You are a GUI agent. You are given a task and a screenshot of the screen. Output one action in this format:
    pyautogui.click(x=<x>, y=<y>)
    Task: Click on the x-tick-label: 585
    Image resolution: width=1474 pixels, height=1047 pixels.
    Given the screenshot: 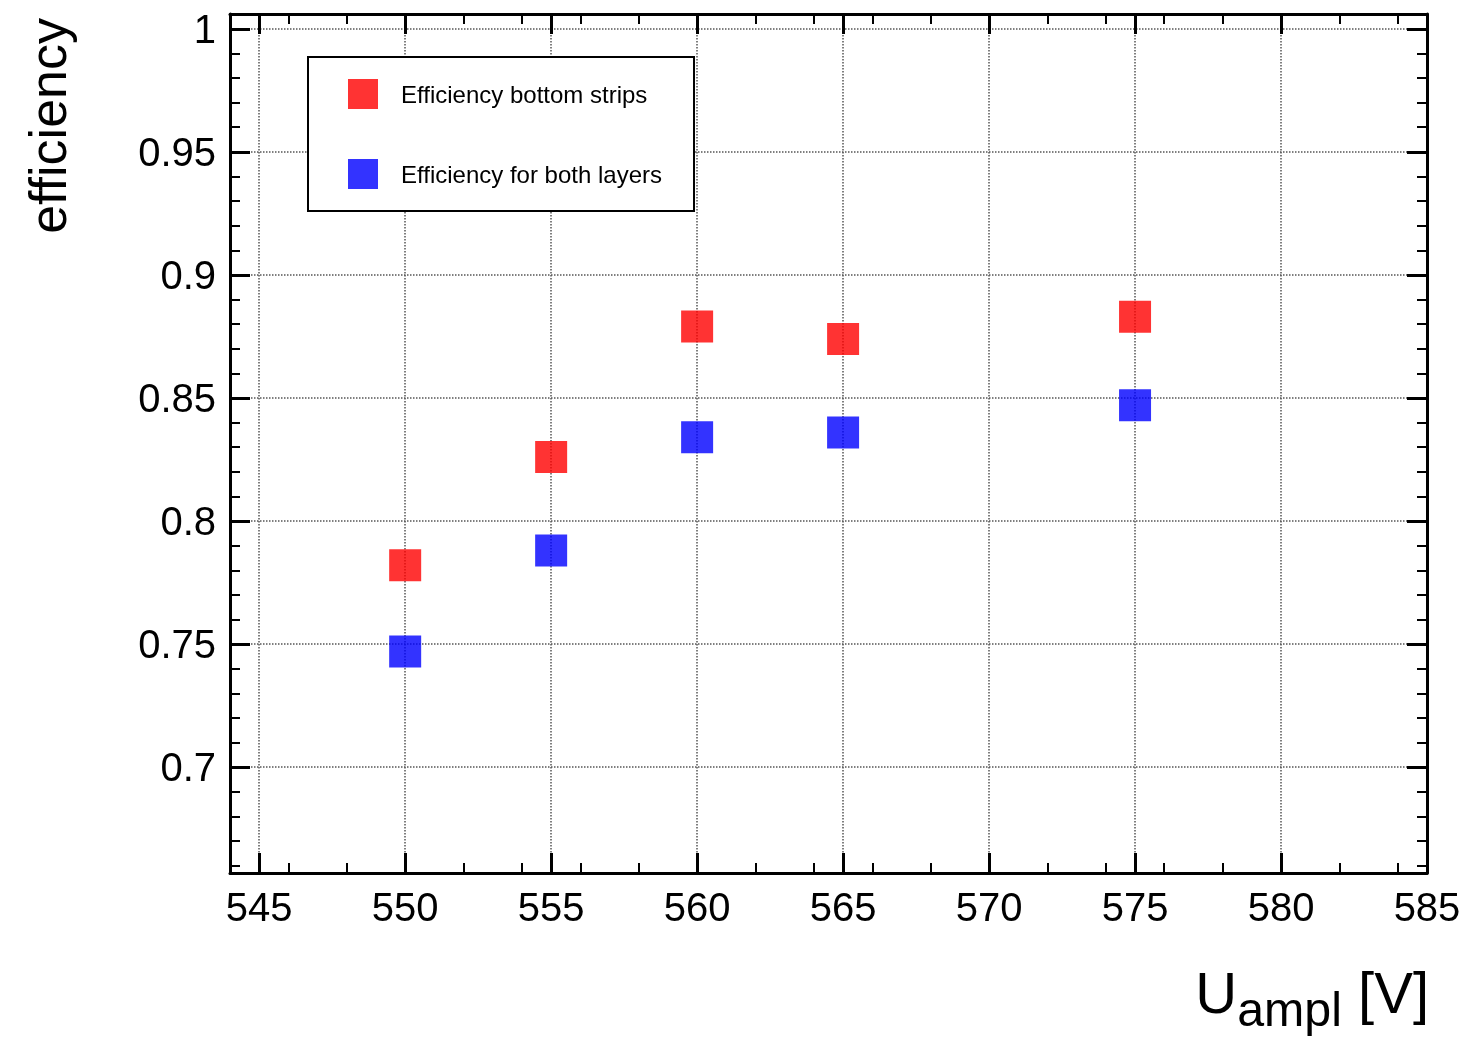 What is the action you would take?
    pyautogui.click(x=1427, y=907)
    